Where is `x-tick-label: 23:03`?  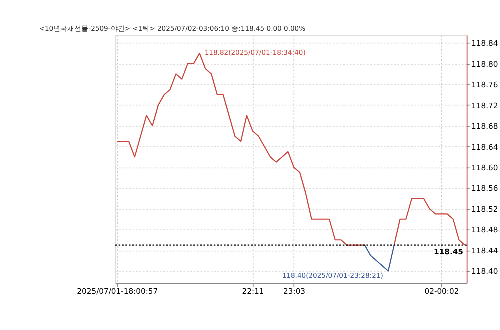
x-tick-label: 23:03 is located at coordinates (295, 291).